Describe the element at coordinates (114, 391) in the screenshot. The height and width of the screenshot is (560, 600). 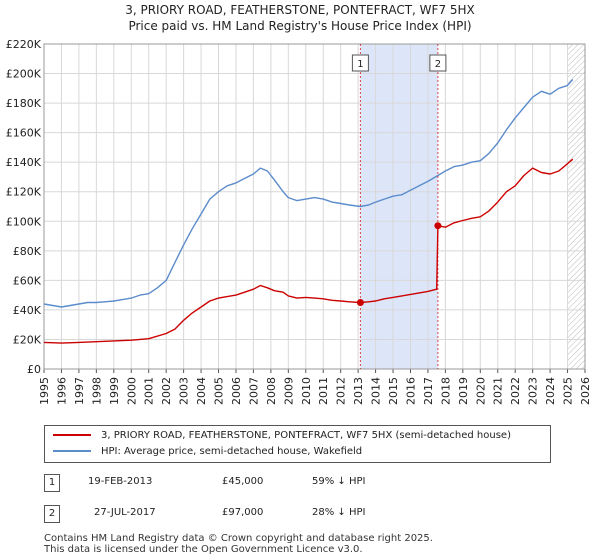
I see `x-tick-label: 1999` at that location.